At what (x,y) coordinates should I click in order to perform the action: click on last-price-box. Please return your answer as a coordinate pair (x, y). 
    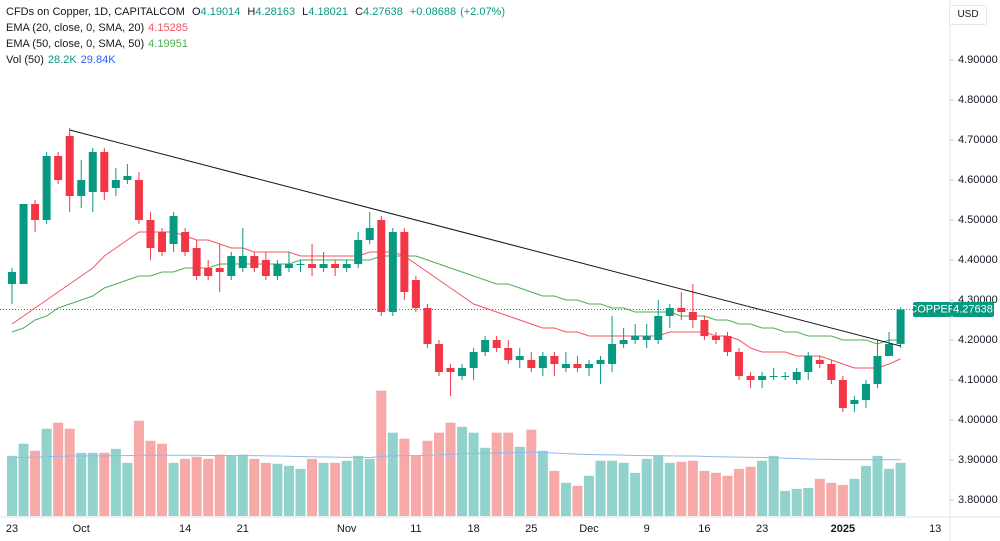
    Looking at the image, I should click on (973, 309).